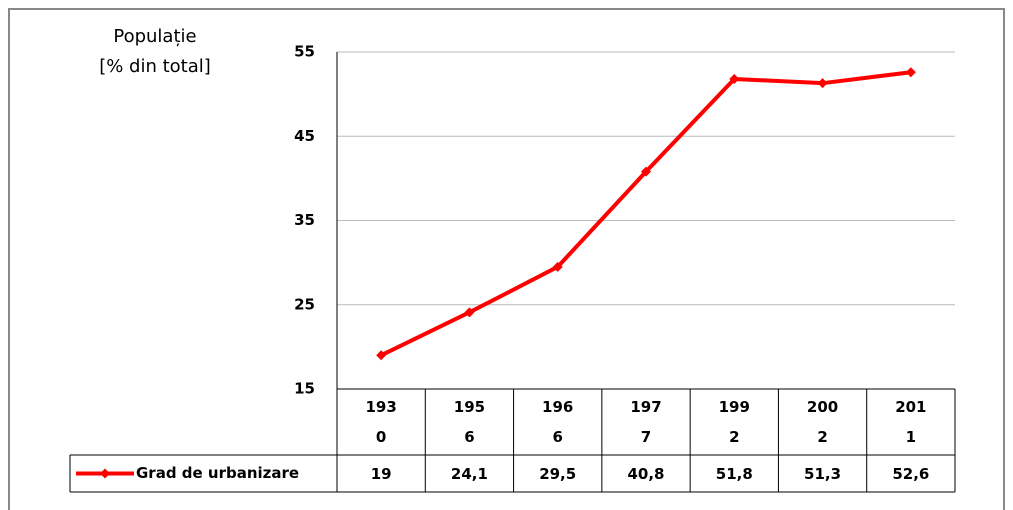 Image resolution: width=1013 pixels, height=510 pixels. Describe the element at coordinates (155, 52) in the screenshot. I see `y-axis-label: Populație [% din total]` at that location.